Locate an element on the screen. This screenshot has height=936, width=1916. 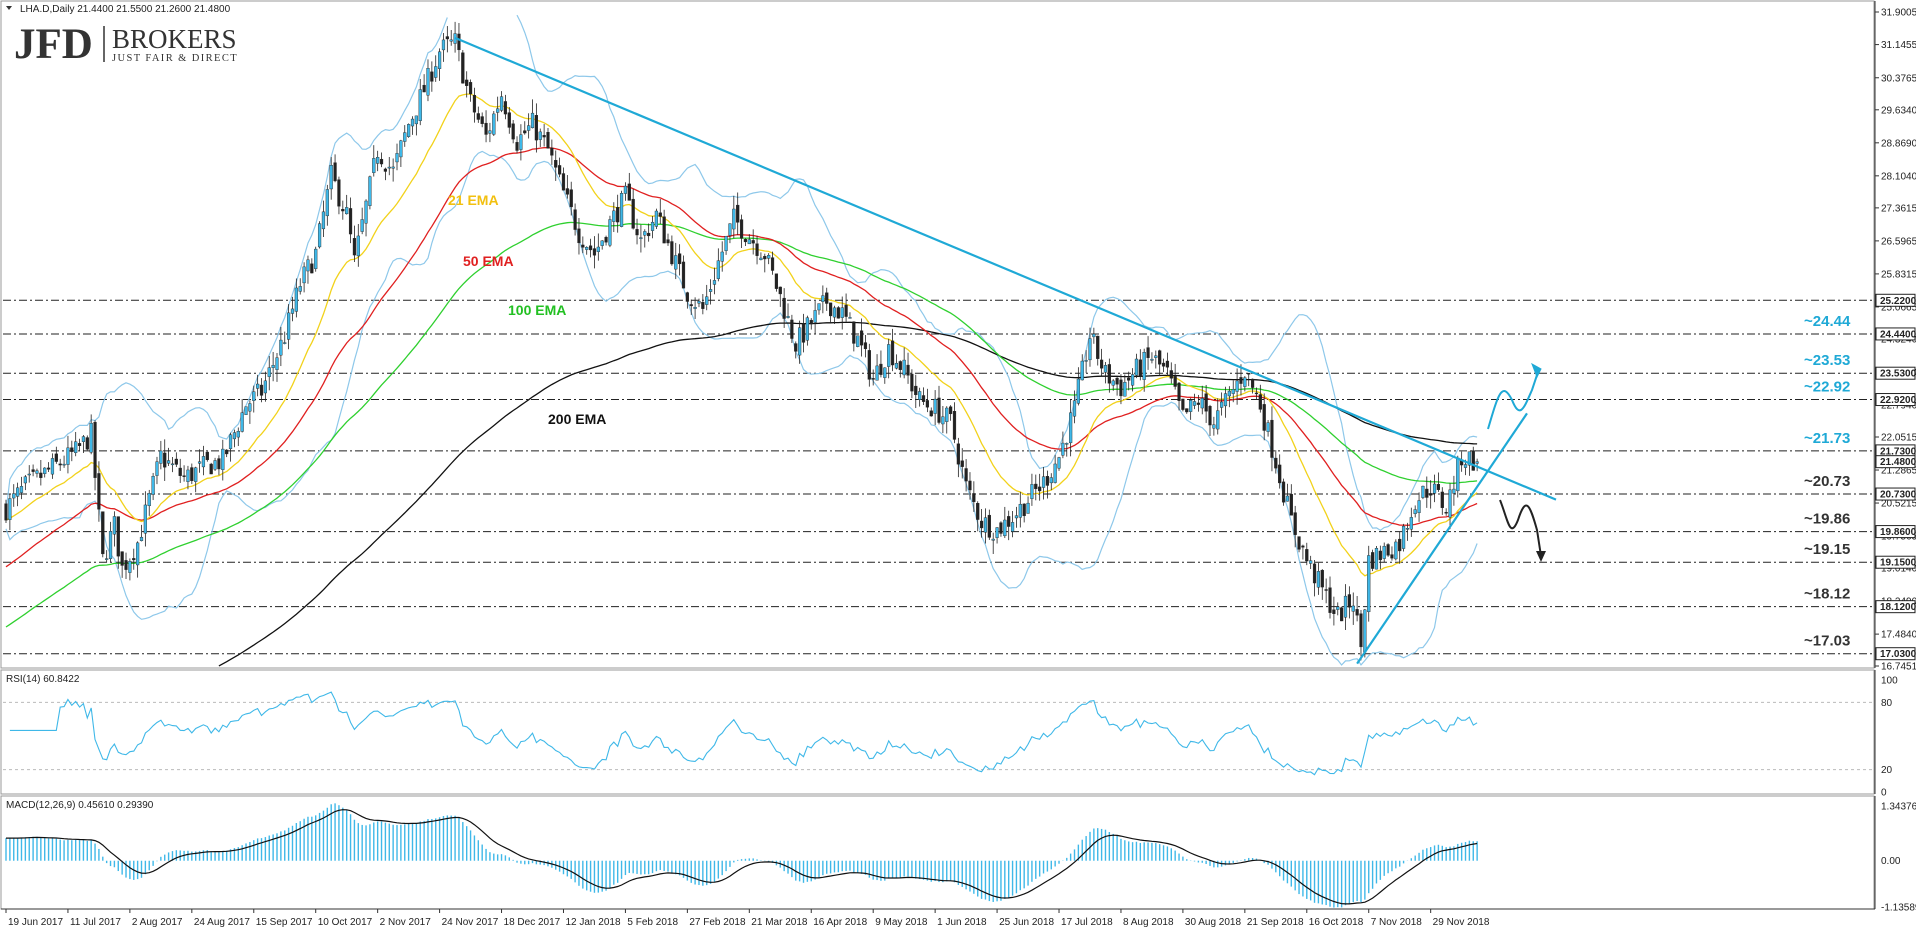
date-tick-label: 11 Jul 2017 is located at coordinates (95, 922).